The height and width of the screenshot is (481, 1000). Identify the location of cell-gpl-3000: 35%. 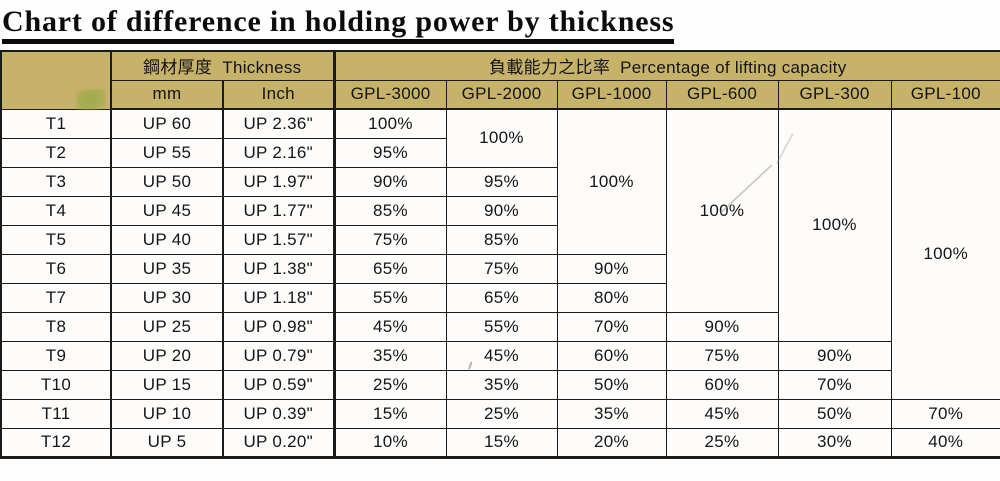
(389, 355).